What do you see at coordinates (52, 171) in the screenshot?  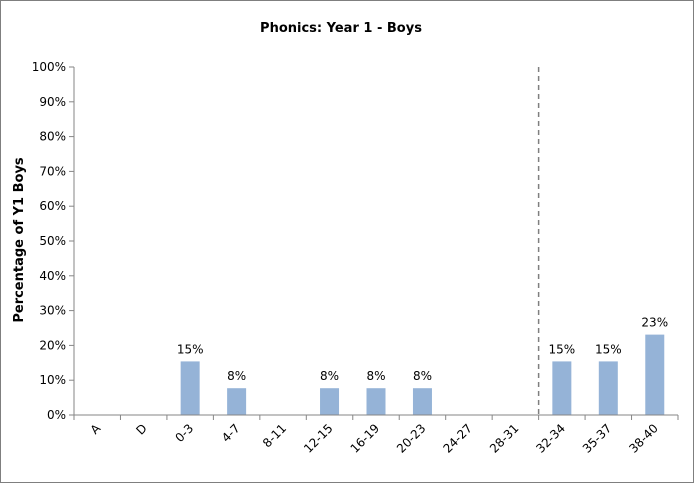 I see `y-tick-label: 70%` at bounding box center [52, 171].